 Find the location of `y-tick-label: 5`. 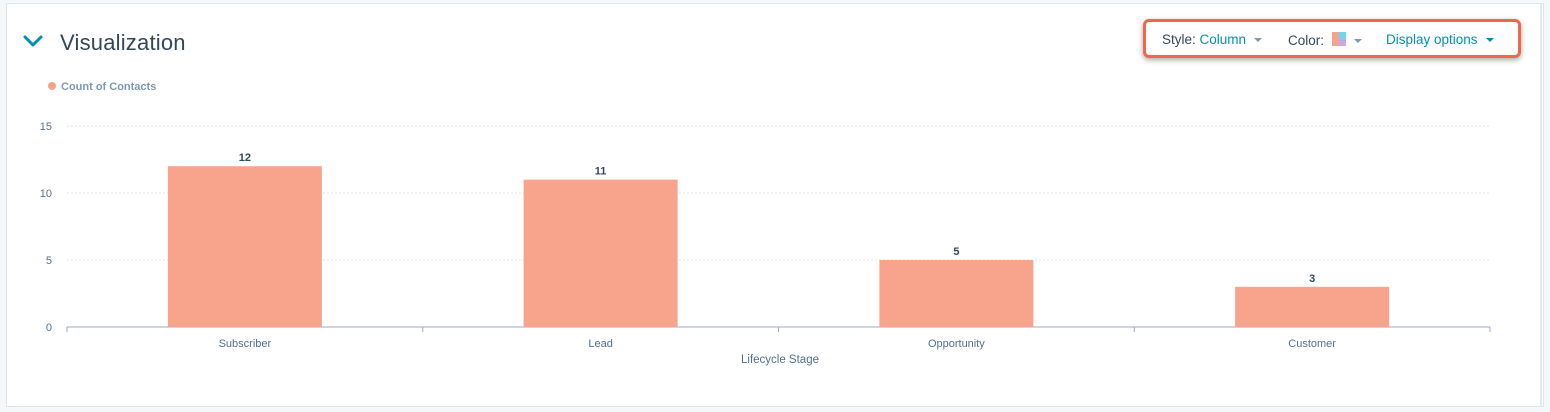

y-tick-label: 5 is located at coordinates (49, 261).